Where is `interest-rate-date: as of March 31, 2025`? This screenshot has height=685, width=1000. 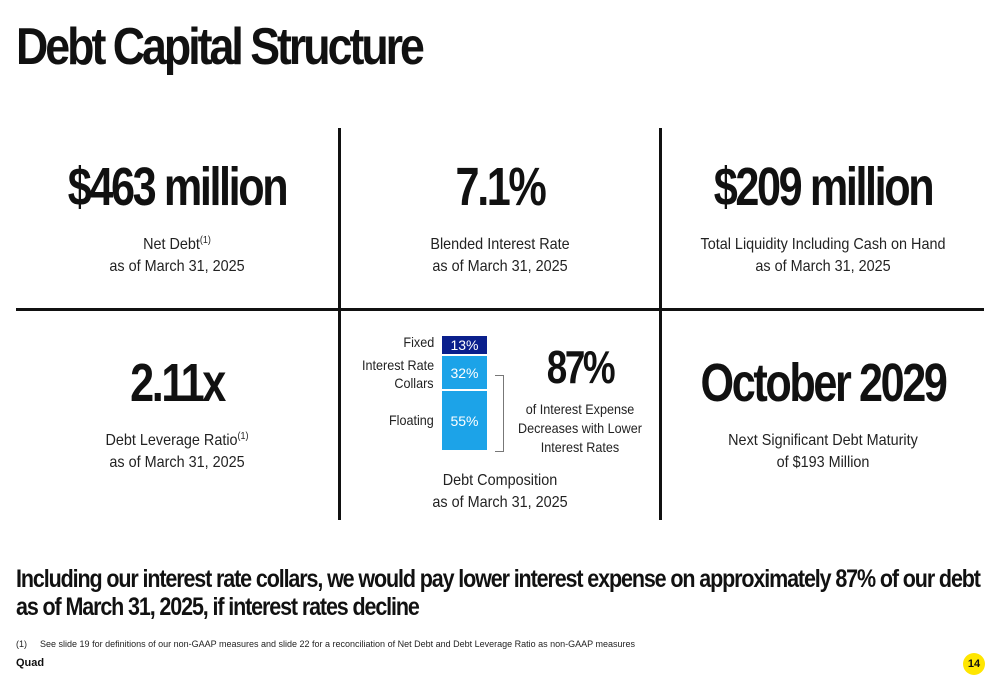
interest-rate-date: as of March 31, 2025 is located at coordinates (500, 266).